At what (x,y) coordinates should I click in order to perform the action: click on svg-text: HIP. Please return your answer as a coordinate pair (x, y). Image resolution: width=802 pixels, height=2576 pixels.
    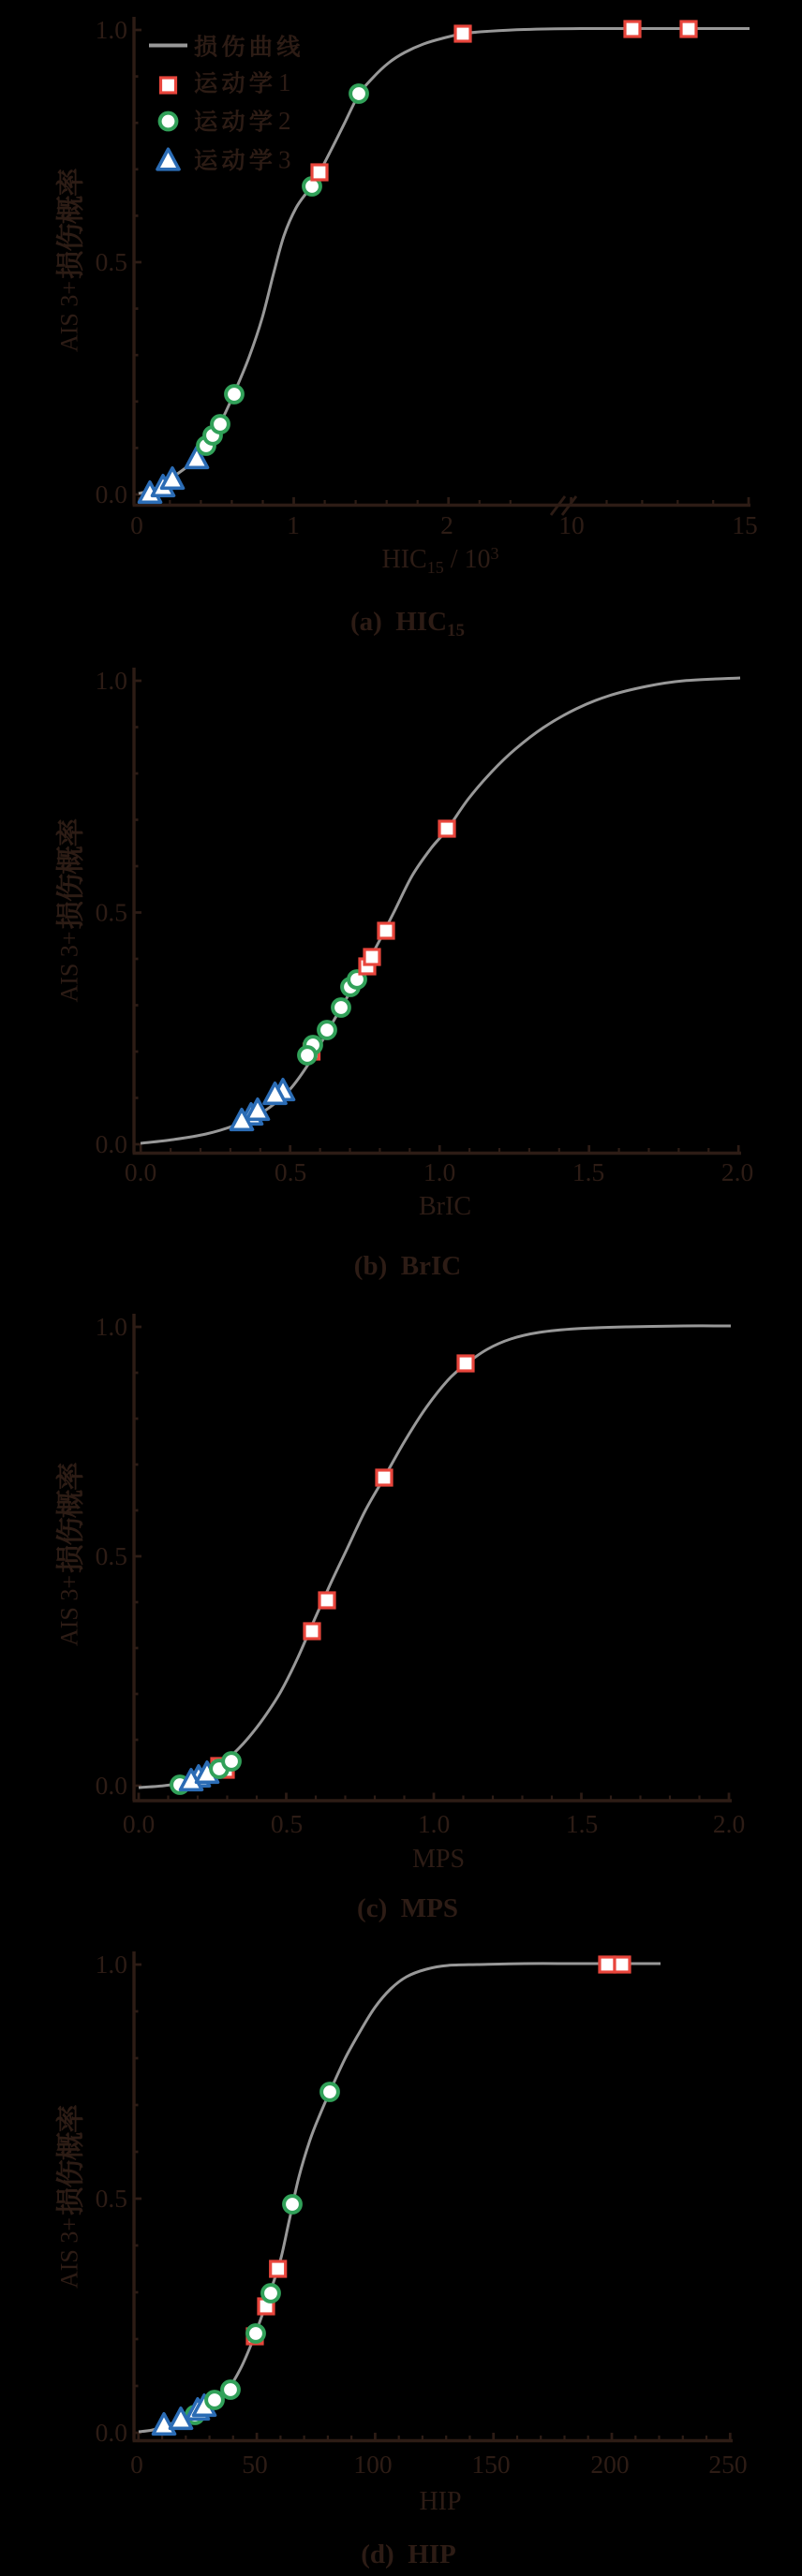
    Looking at the image, I should click on (440, 2501).